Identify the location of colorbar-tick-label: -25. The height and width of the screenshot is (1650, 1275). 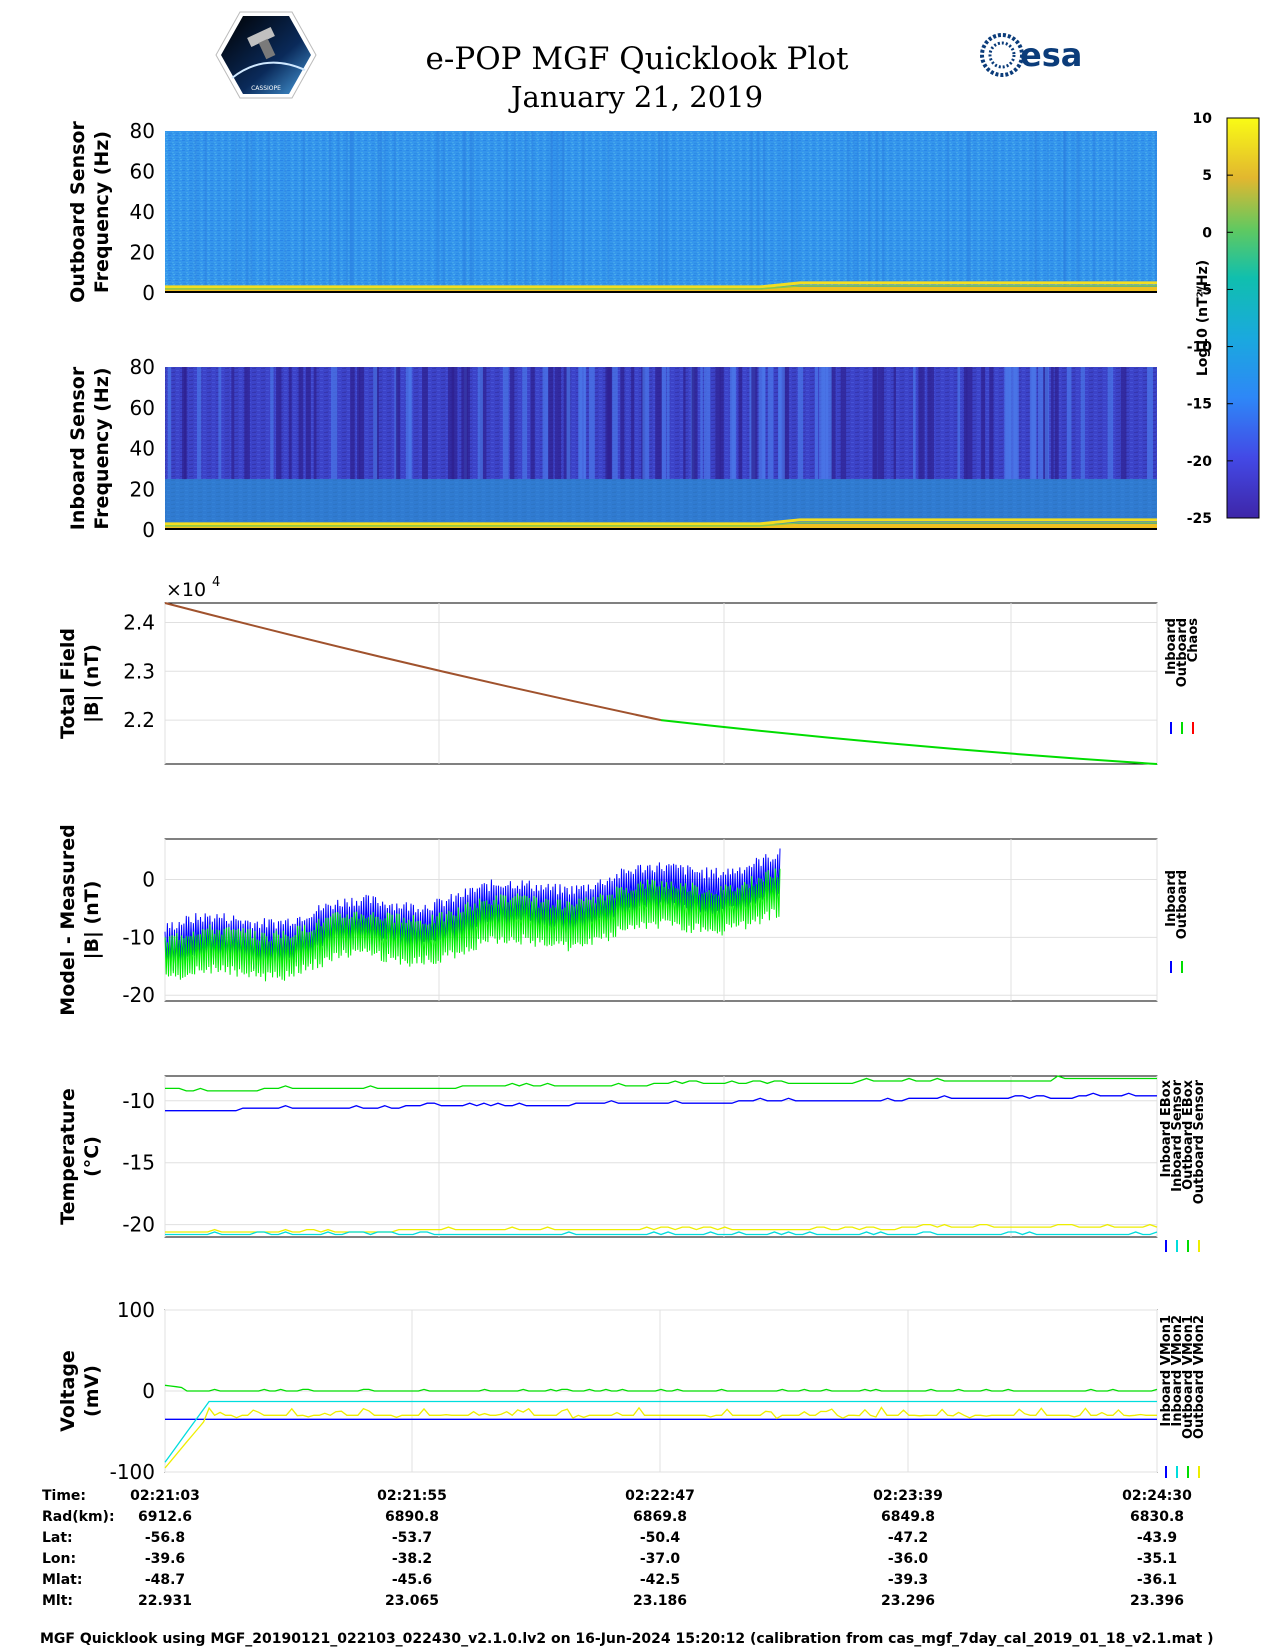
(1199, 519).